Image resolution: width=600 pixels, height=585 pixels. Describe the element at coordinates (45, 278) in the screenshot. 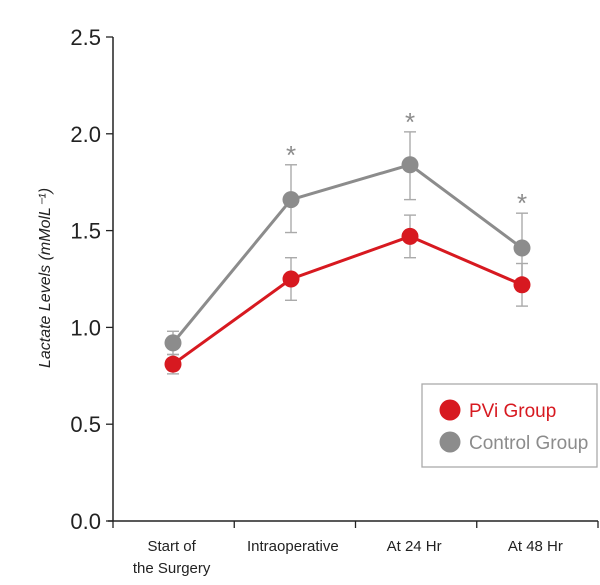

I see `y-axis-label: Lactate Levels (mMolL⁻¹)` at that location.